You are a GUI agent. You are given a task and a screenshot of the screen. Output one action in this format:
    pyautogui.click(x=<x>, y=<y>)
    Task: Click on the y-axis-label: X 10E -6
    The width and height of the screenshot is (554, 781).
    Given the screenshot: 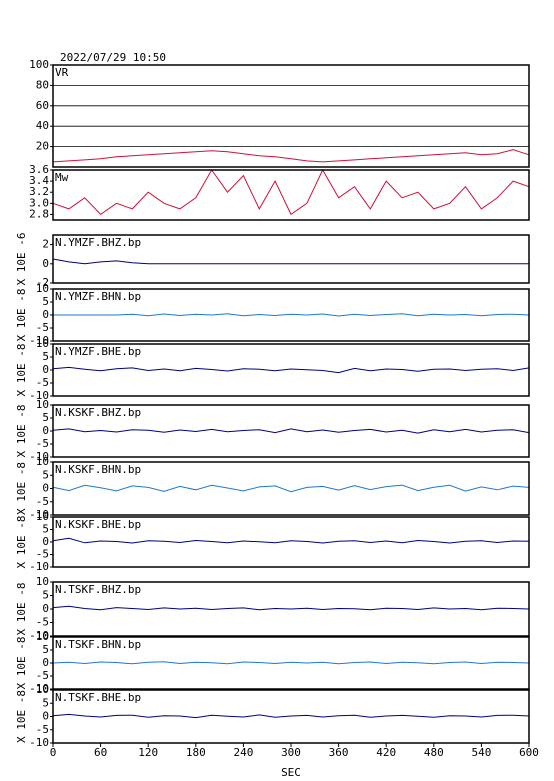 What is the action you would take?
    pyautogui.click(x=21, y=259)
    